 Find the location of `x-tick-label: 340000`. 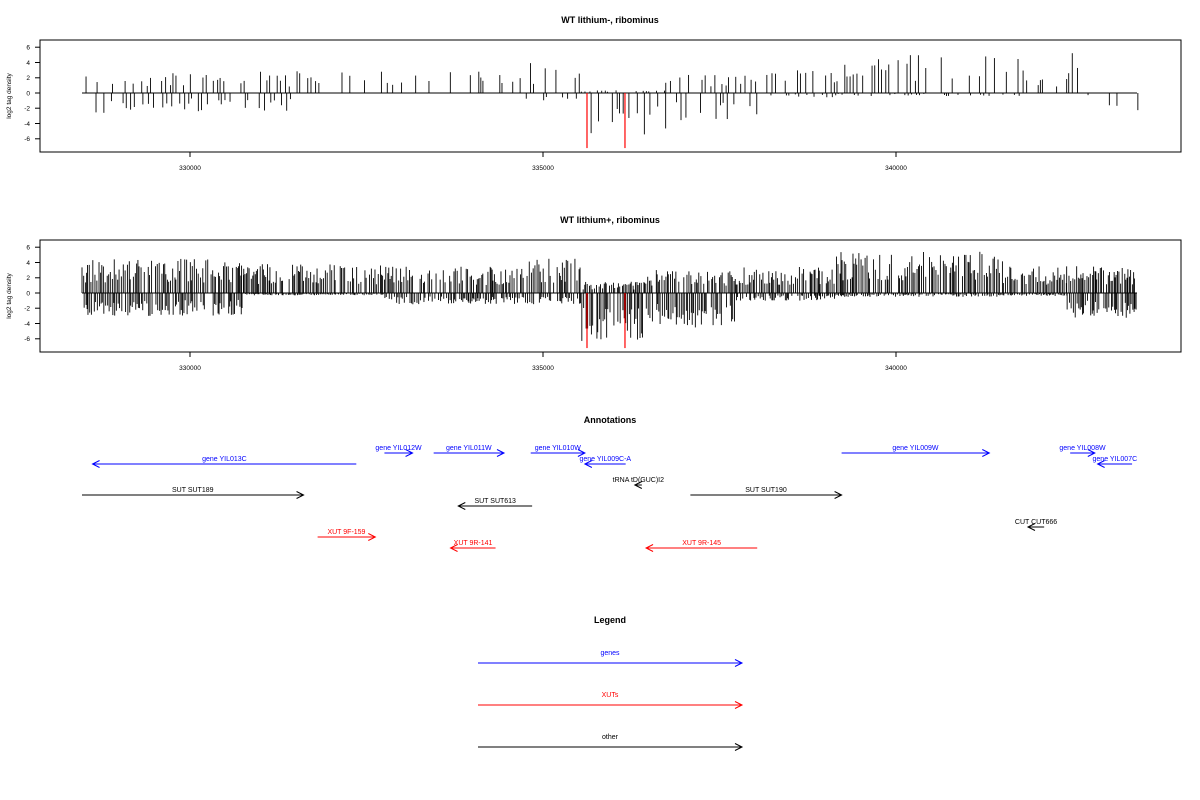

x-tick-label: 340000 is located at coordinates (896, 368).